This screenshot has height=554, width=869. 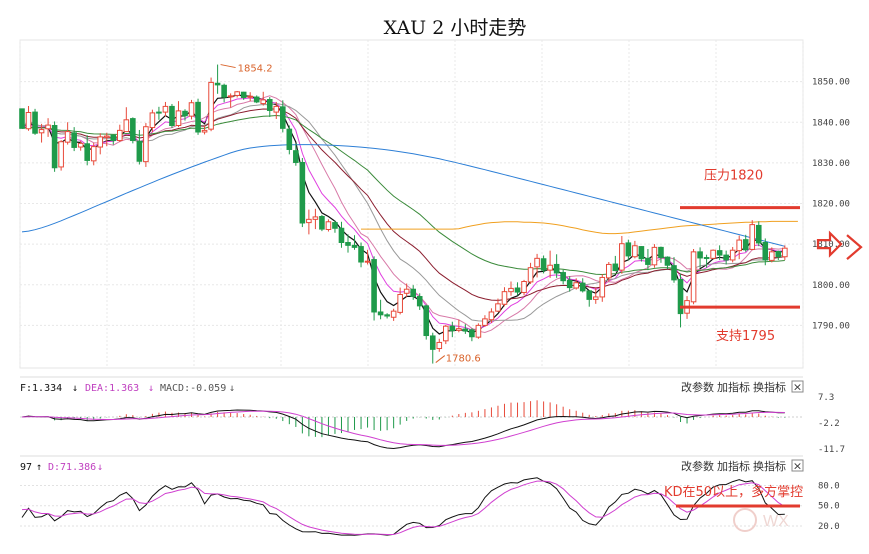 What do you see at coordinates (127, 388) in the screenshot?
I see `macd-legend: F:1.334 ↓ DEA:1.363 ↓ MACD:-0.059 ↓` at bounding box center [127, 388].